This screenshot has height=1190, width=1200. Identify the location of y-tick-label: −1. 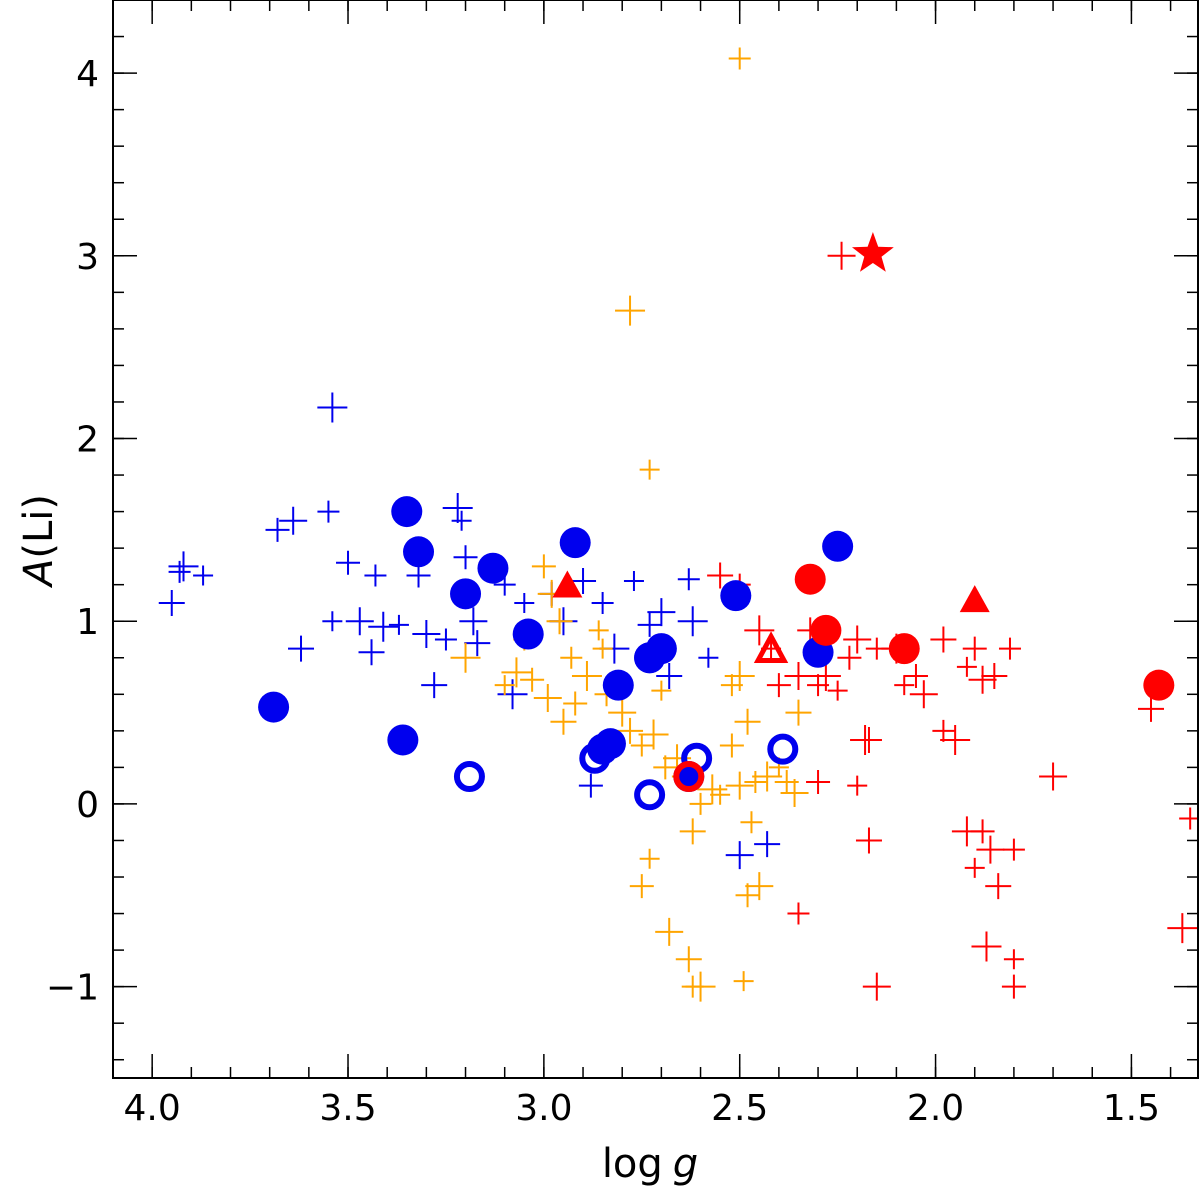
(72, 988).